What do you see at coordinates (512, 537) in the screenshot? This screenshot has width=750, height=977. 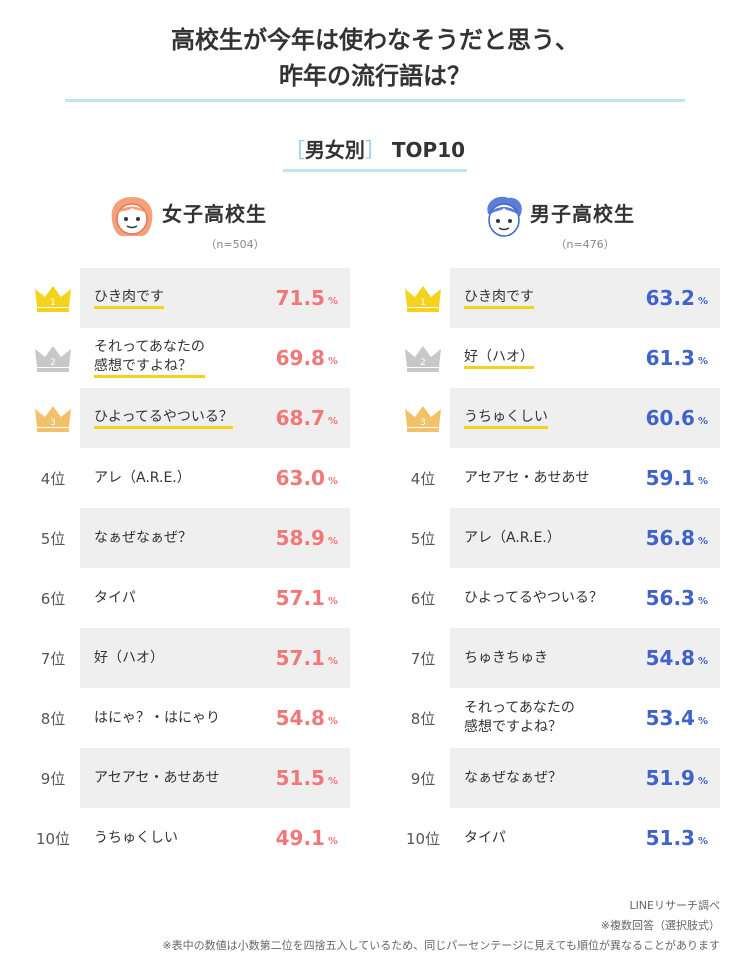 I see `male-item-label: アレ（A.R.E.）` at bounding box center [512, 537].